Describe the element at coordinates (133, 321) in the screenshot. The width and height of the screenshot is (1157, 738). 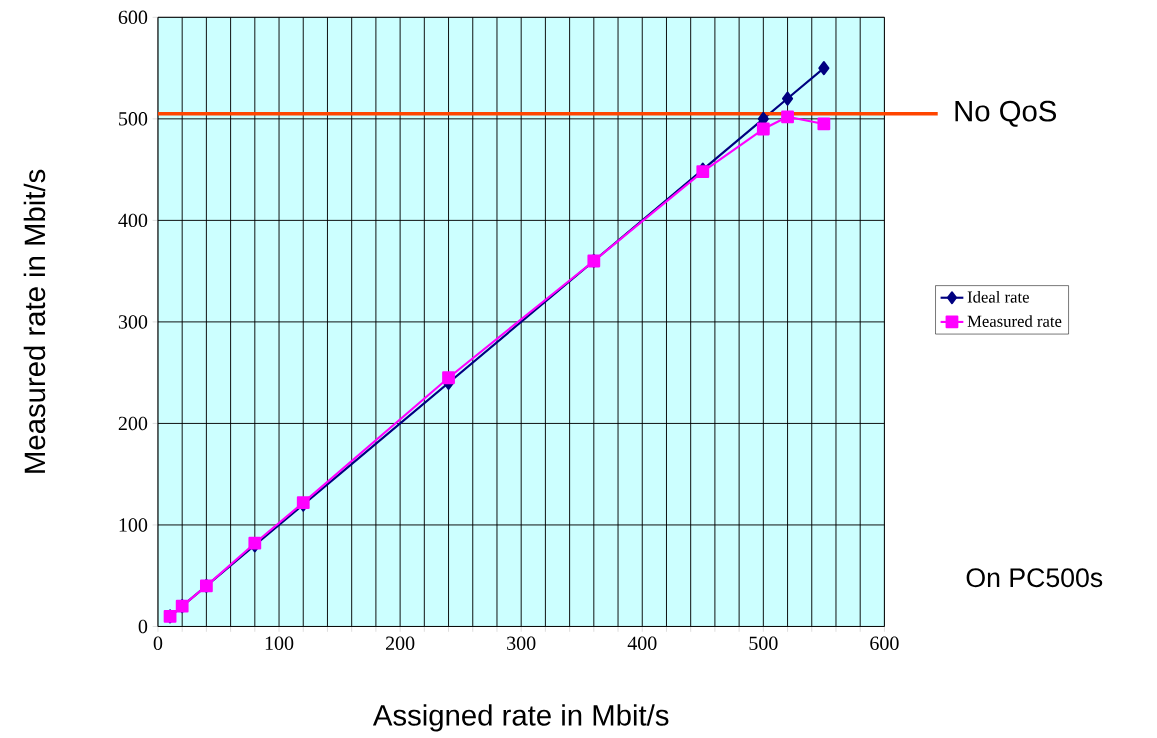
I see `y-tick-label: 300` at that location.